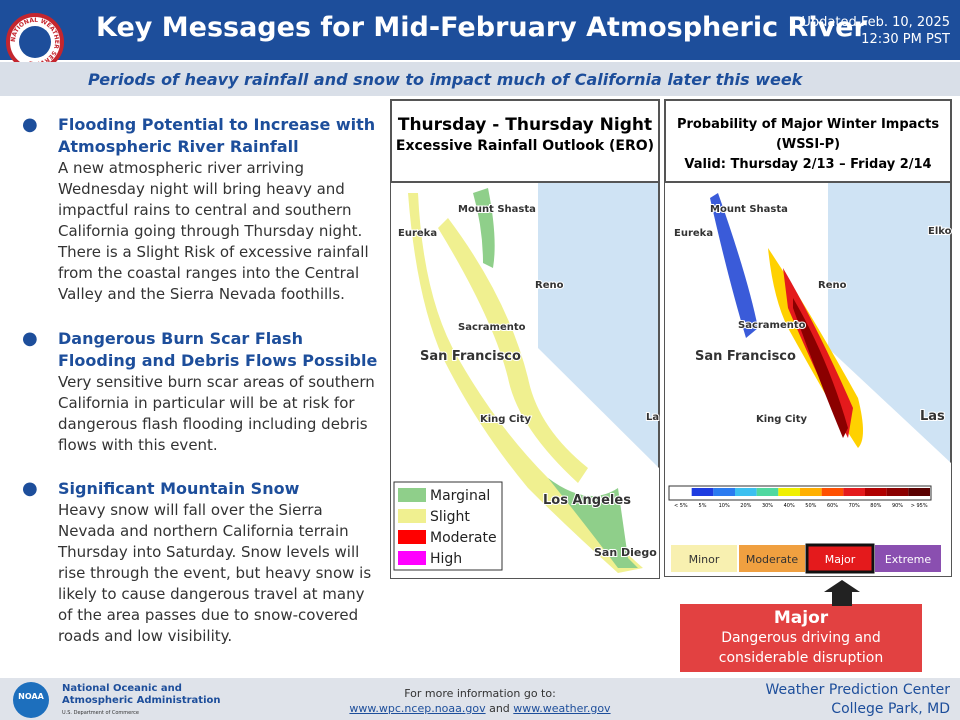 This screenshot has width=960, height=720. Describe the element at coordinates (35, 42) in the screenshot. I see `nws-logo: NATIONAL WEATHER SERVICE` at that location.